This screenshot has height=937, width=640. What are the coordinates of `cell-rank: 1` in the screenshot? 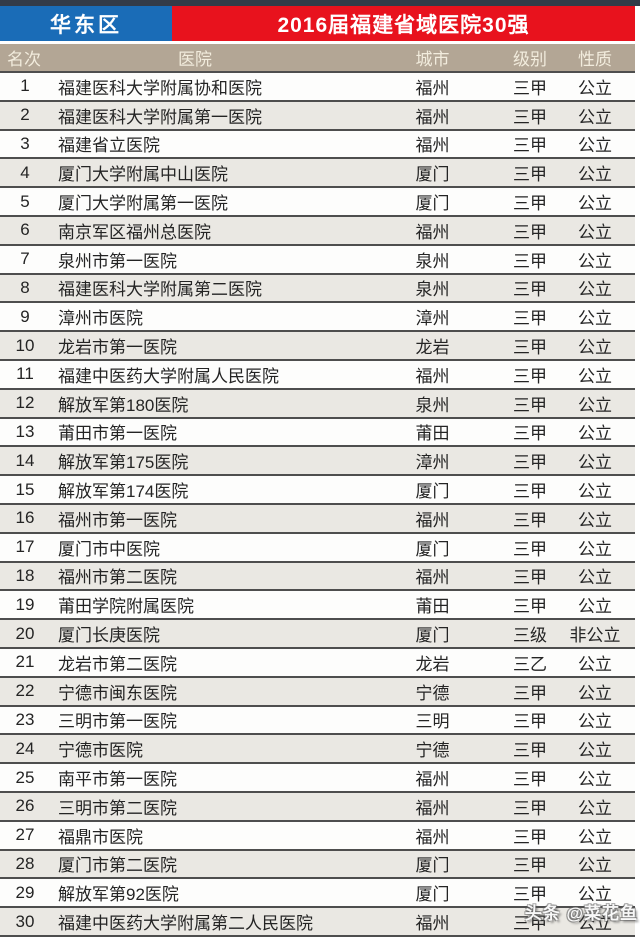 It's located at (25, 86).